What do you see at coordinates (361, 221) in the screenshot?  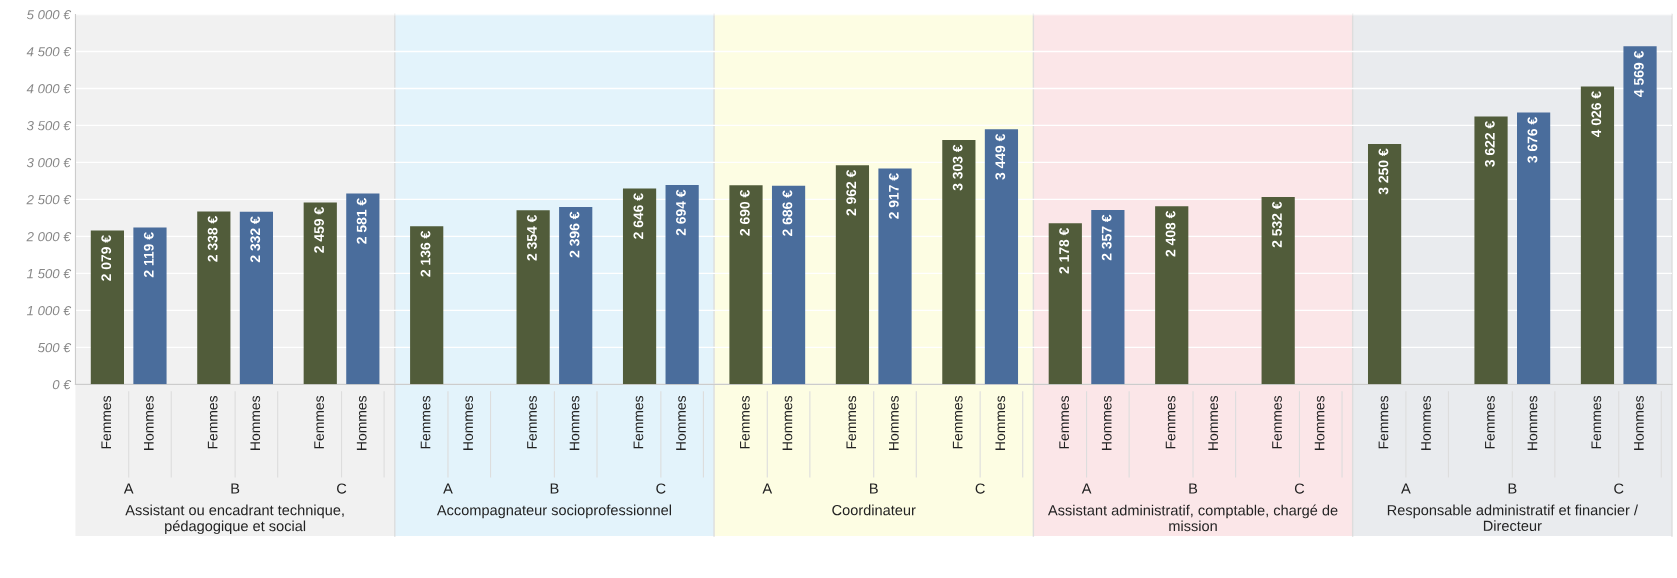 I see `data-label: 2 581 €` at bounding box center [361, 221].